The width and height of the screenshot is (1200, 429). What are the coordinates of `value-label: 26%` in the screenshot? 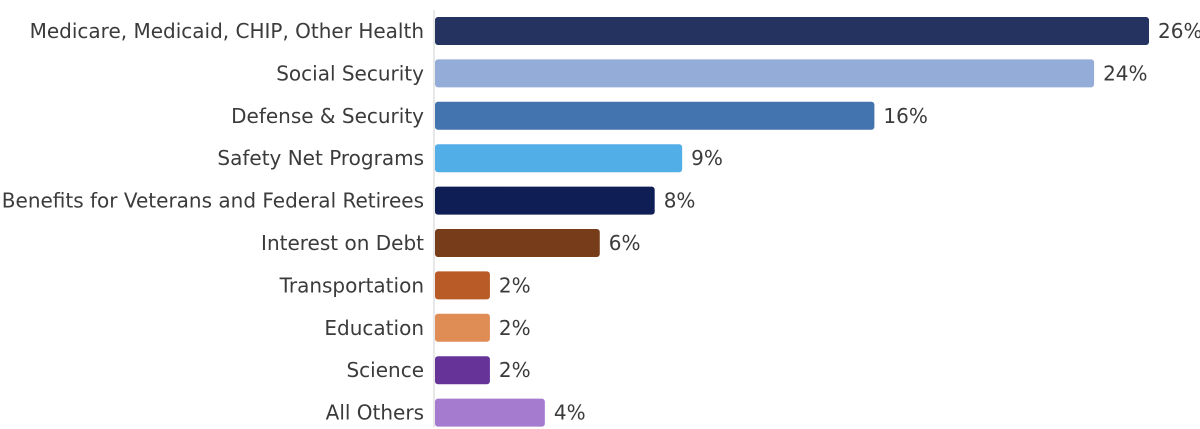 It's located at (1179, 31).